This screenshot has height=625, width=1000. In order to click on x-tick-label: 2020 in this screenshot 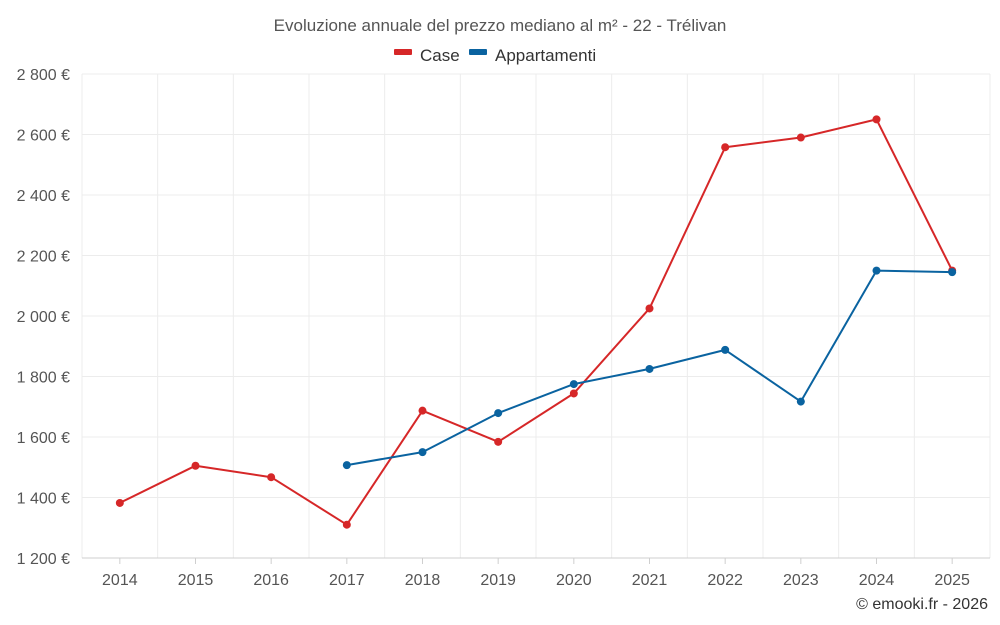, I will do `click(574, 580)`.